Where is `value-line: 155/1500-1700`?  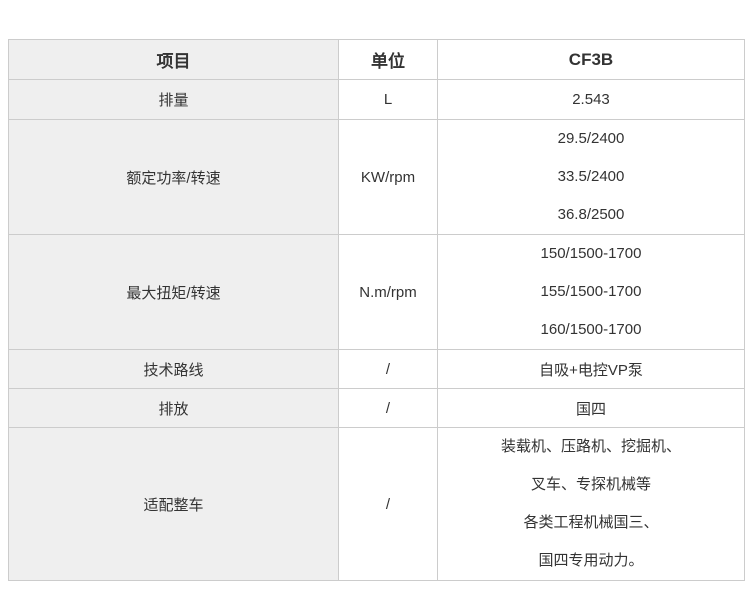 value-line: 155/1500-1700 is located at coordinates (591, 291).